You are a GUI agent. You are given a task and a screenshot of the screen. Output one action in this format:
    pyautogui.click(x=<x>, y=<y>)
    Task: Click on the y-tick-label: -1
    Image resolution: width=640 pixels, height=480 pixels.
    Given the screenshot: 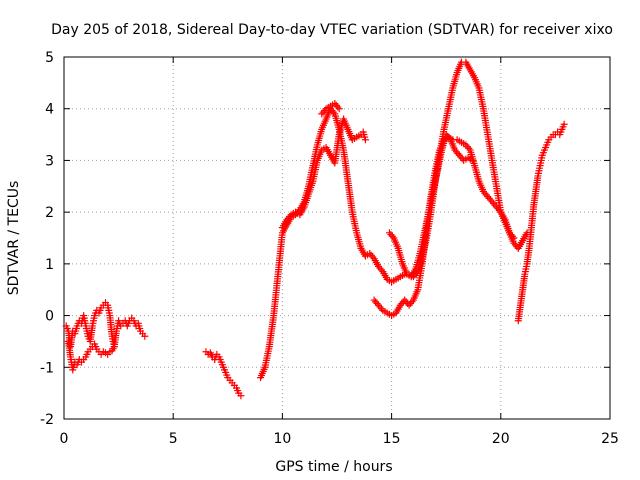 What is the action you would take?
    pyautogui.click(x=47, y=368)
    